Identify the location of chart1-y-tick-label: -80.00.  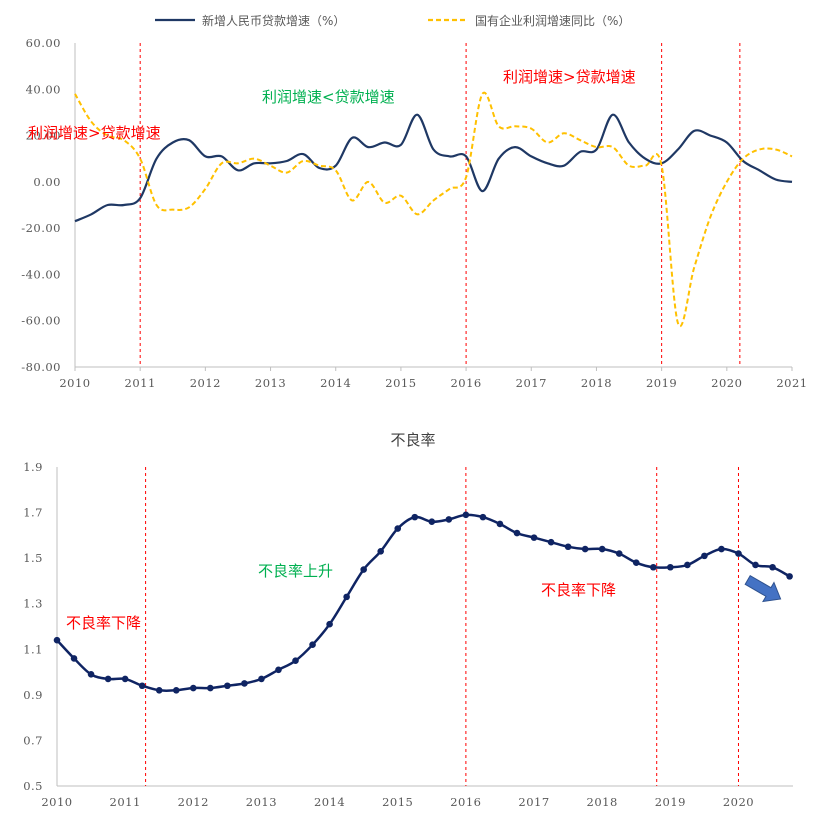
(41, 367).